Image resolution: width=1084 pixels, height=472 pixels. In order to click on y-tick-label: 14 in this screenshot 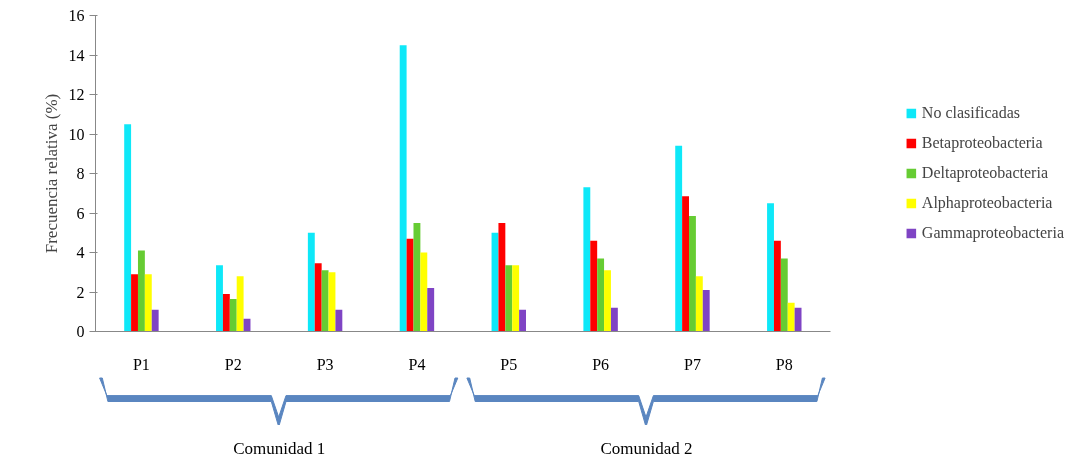, I will do `click(76, 55)`.